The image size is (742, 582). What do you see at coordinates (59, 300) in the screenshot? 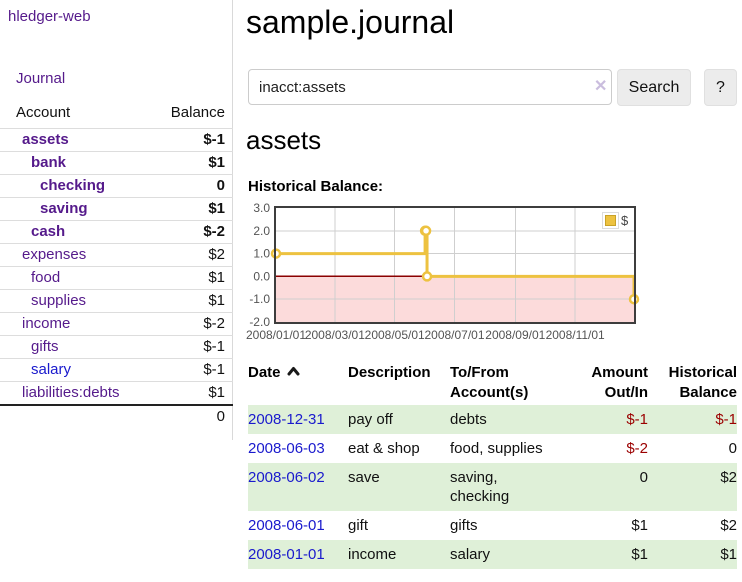
I see `account-link: supplies` at bounding box center [59, 300].